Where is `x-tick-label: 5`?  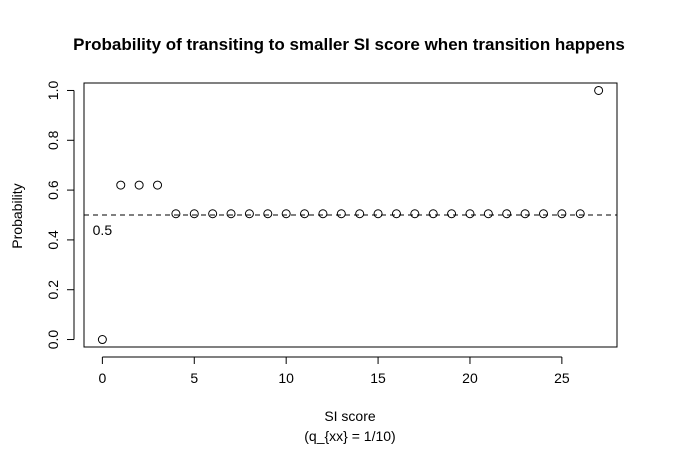 x-tick-label: 5 is located at coordinates (194, 378).